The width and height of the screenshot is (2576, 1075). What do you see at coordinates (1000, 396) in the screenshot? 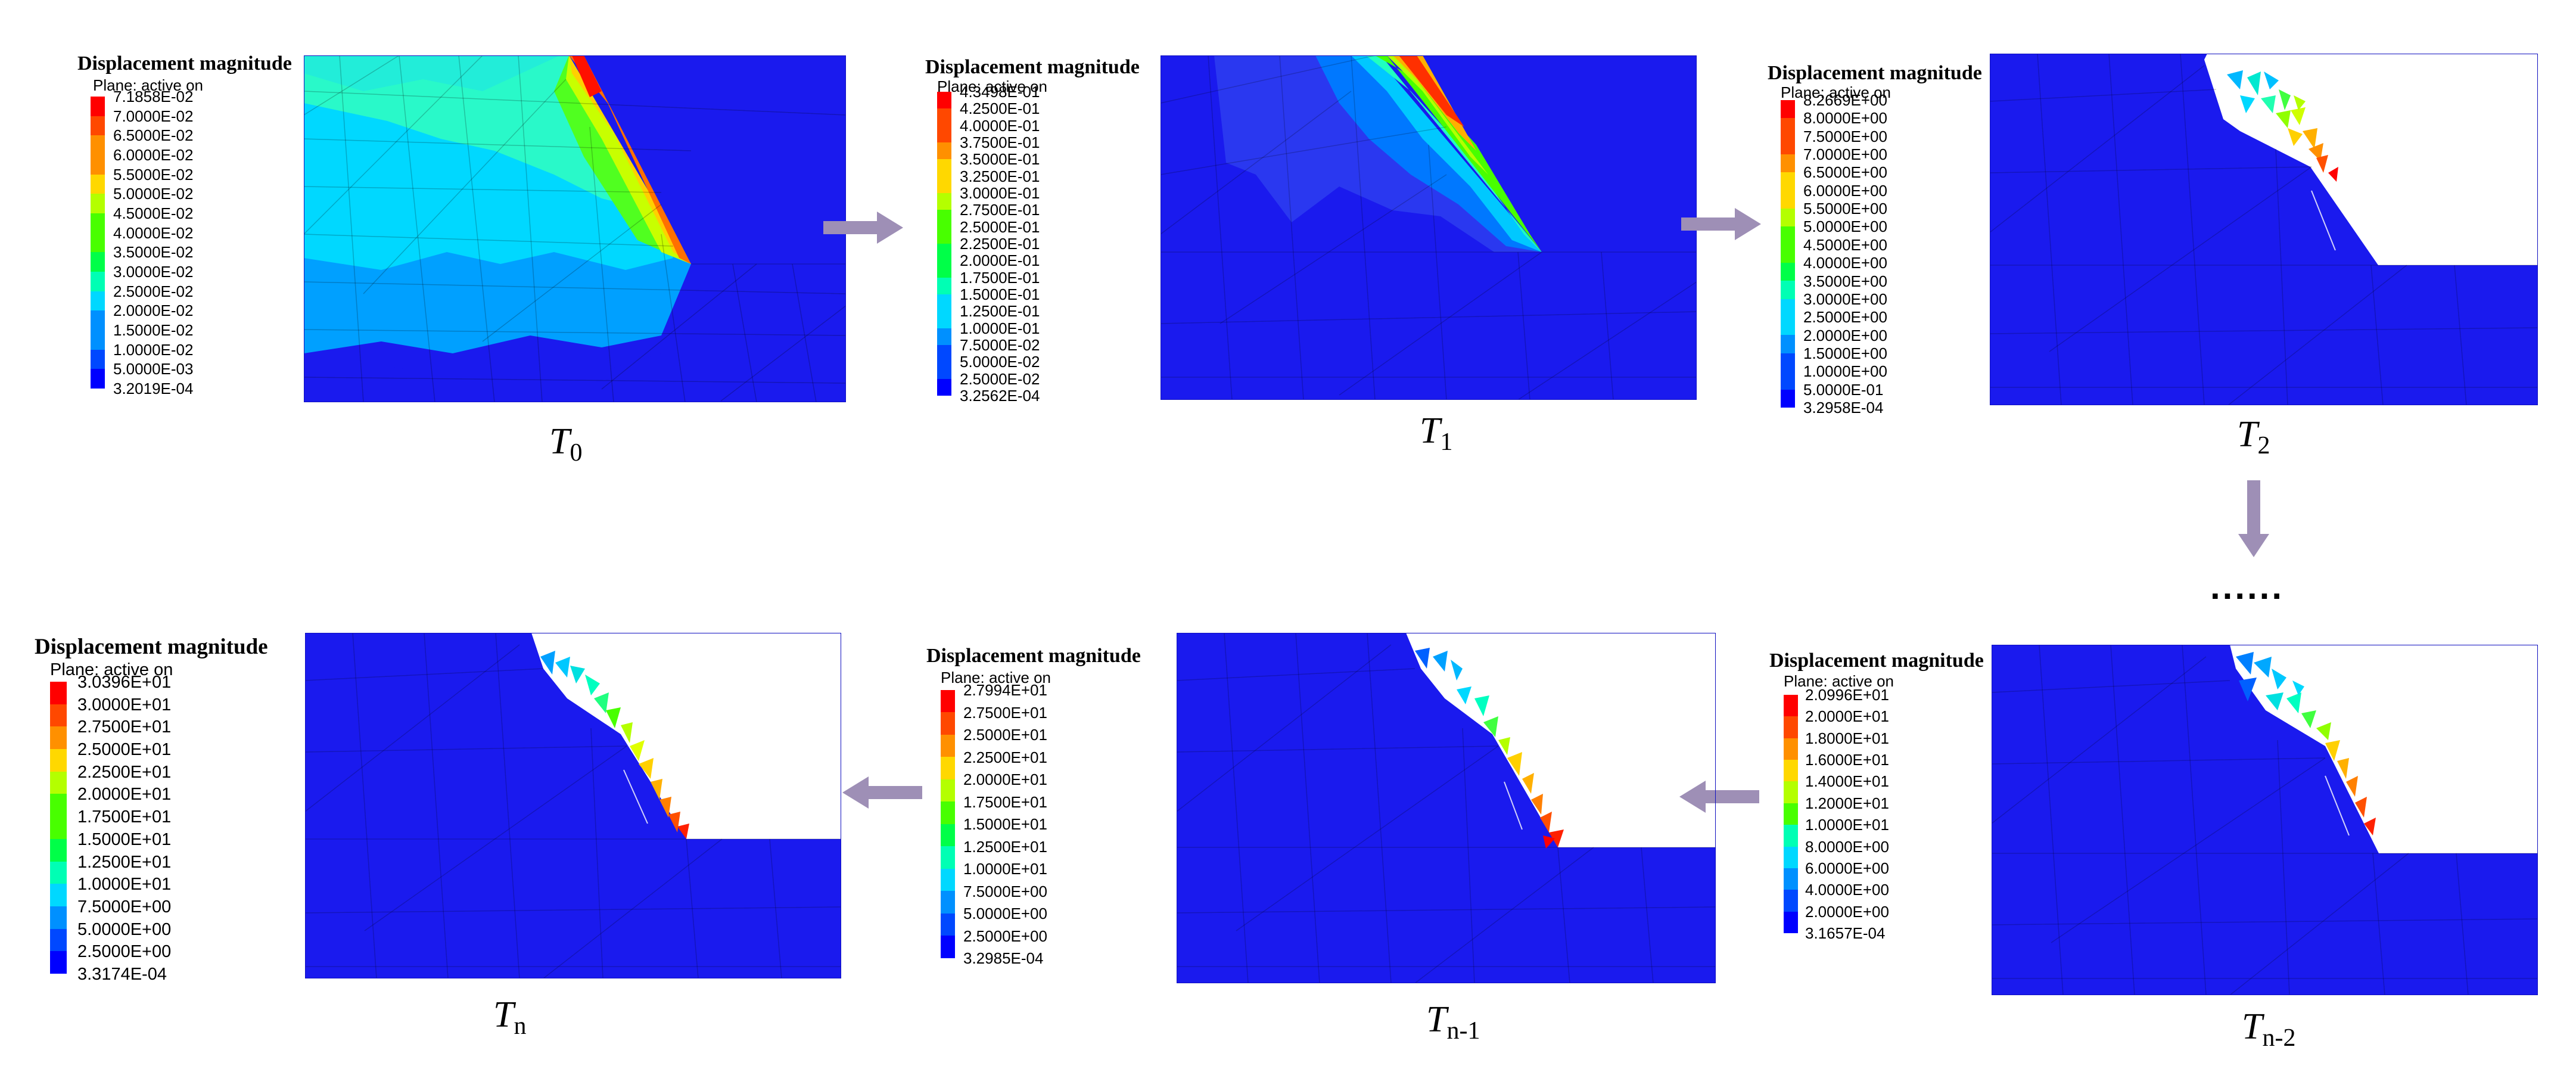
I see `tick-label: 3.2562E-04` at bounding box center [1000, 396].